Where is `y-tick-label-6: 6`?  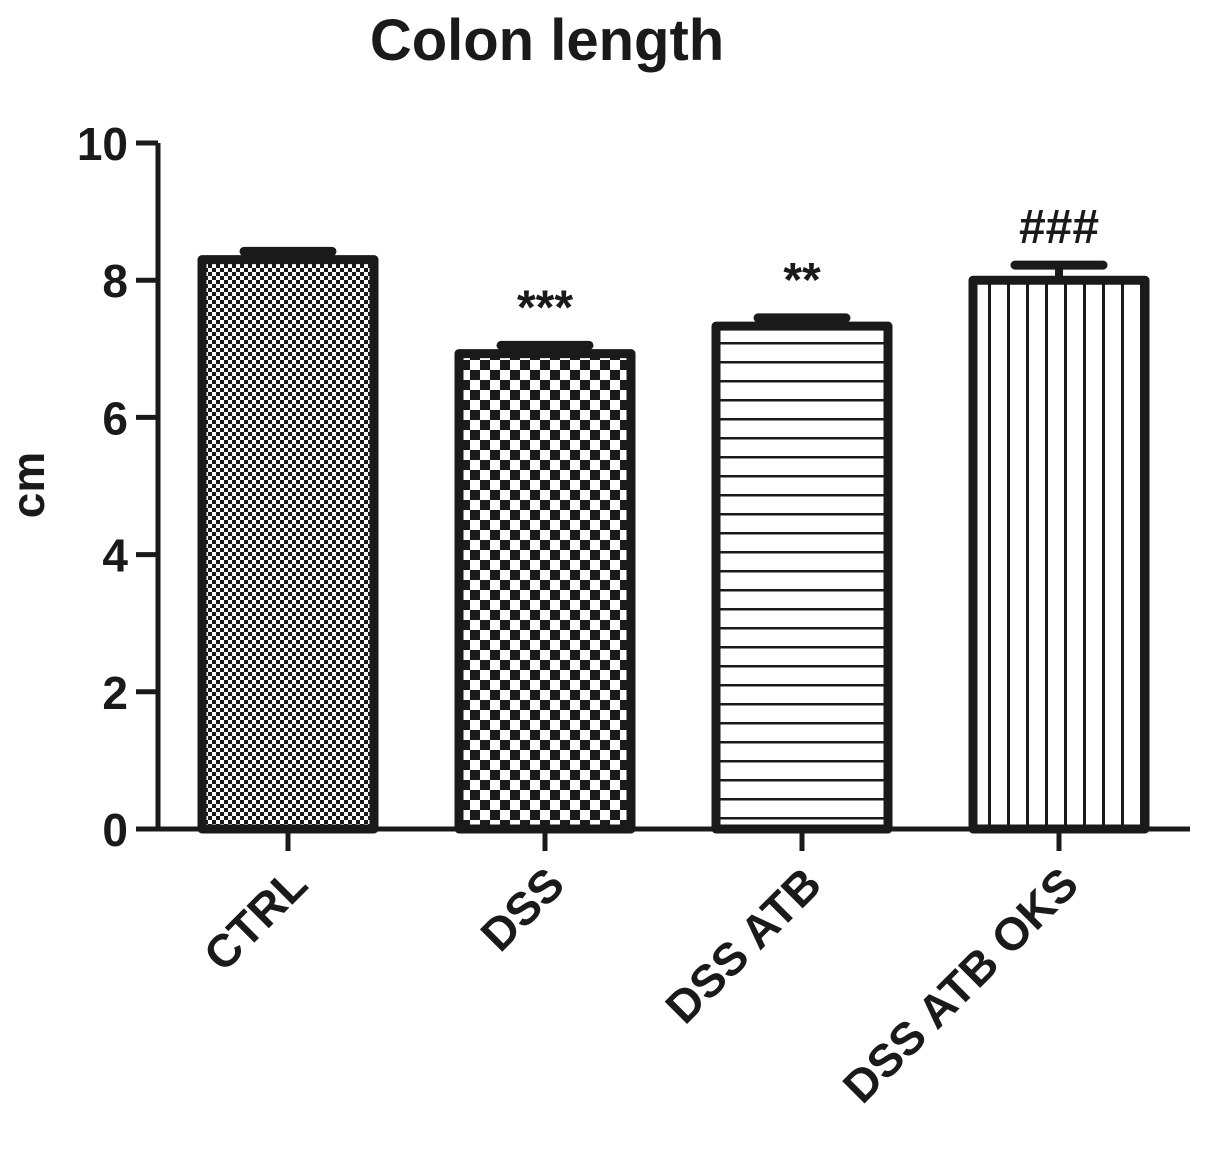 y-tick-label-6: 6 is located at coordinates (115, 418).